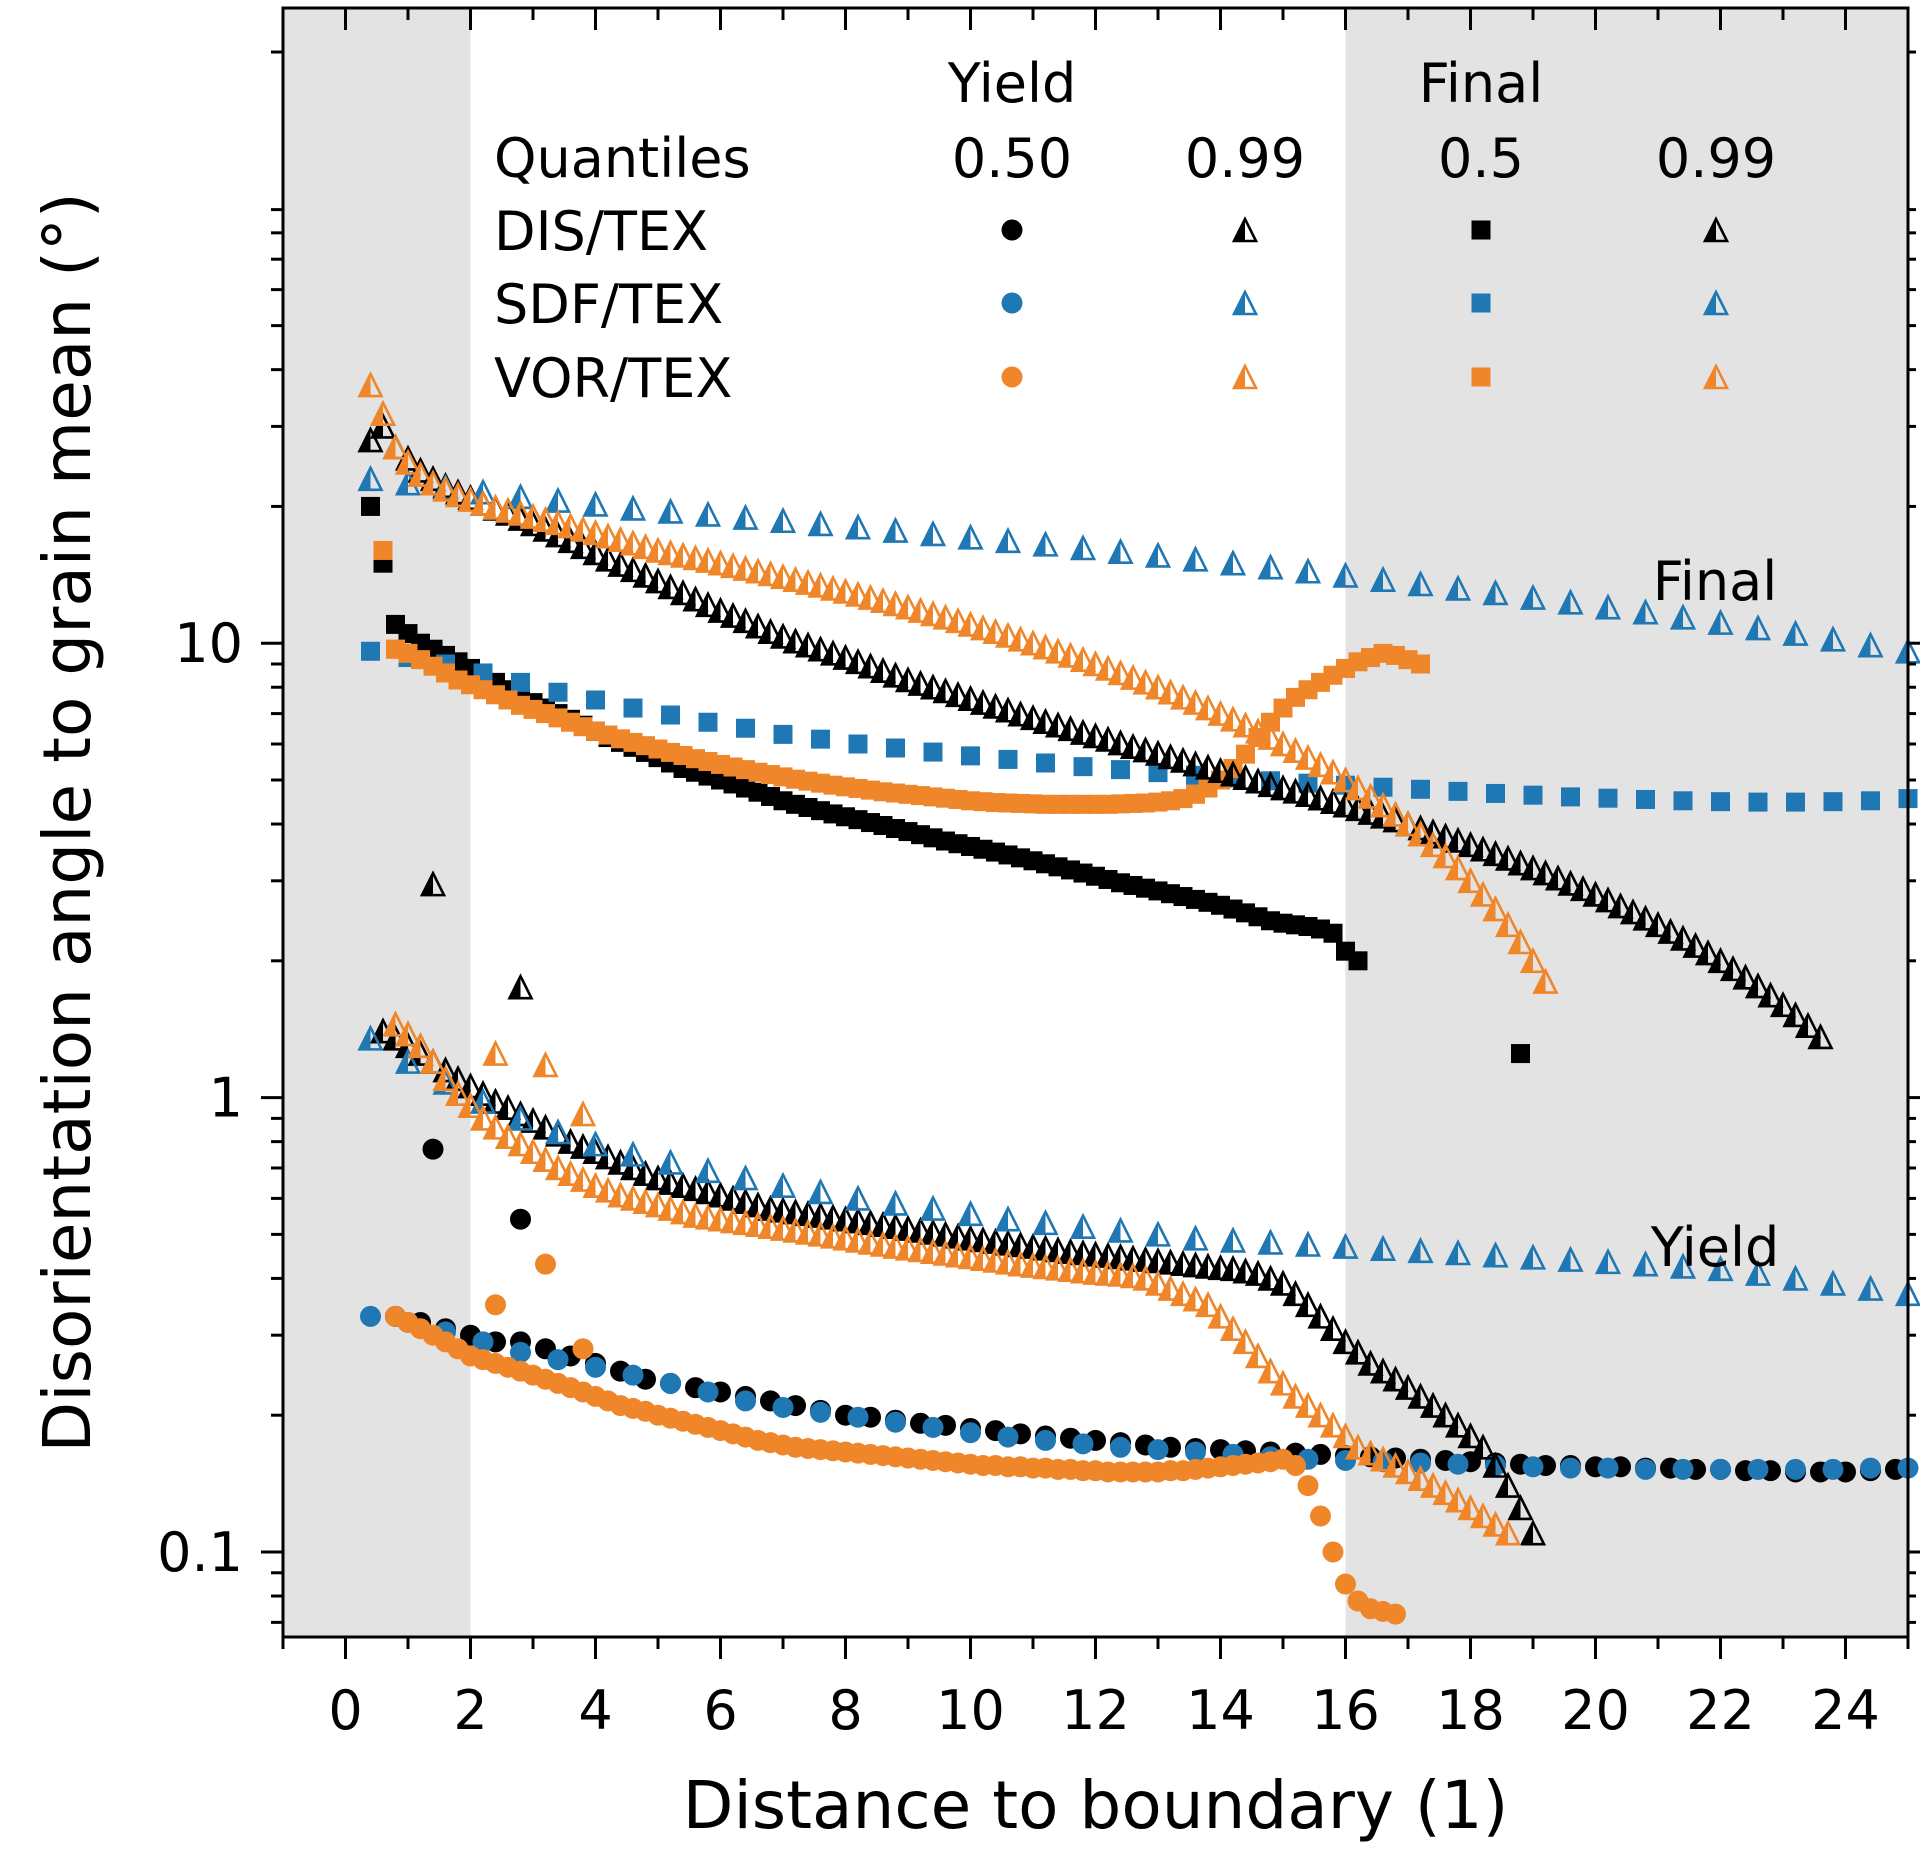  I want to click on legend-header-yield: Yield, so click(1012, 83).